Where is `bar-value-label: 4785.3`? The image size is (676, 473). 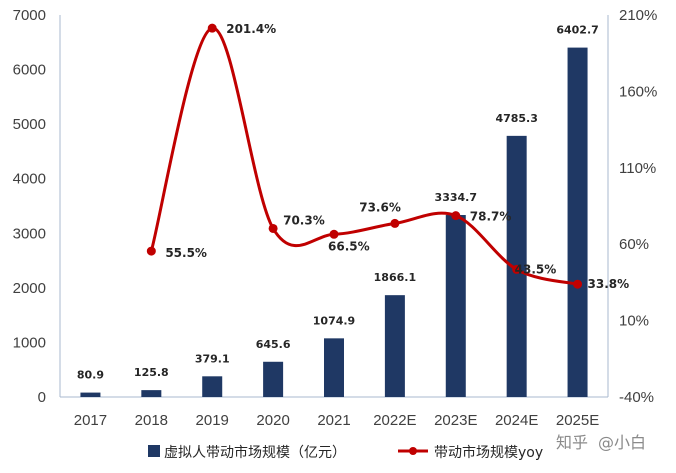 bar-value-label: 4785.3 is located at coordinates (516, 118).